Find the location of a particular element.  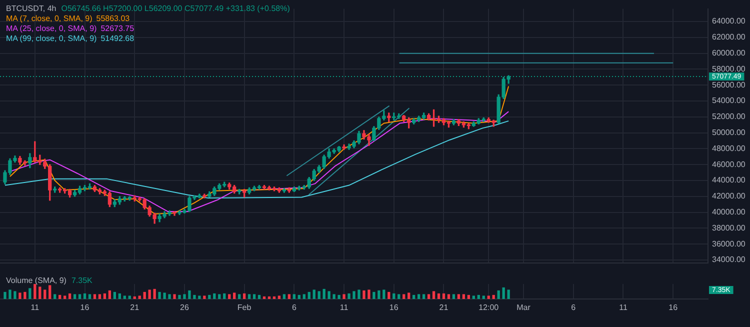

text: MA (7, close, 0, SMA, 9) is located at coordinates (49, 18).